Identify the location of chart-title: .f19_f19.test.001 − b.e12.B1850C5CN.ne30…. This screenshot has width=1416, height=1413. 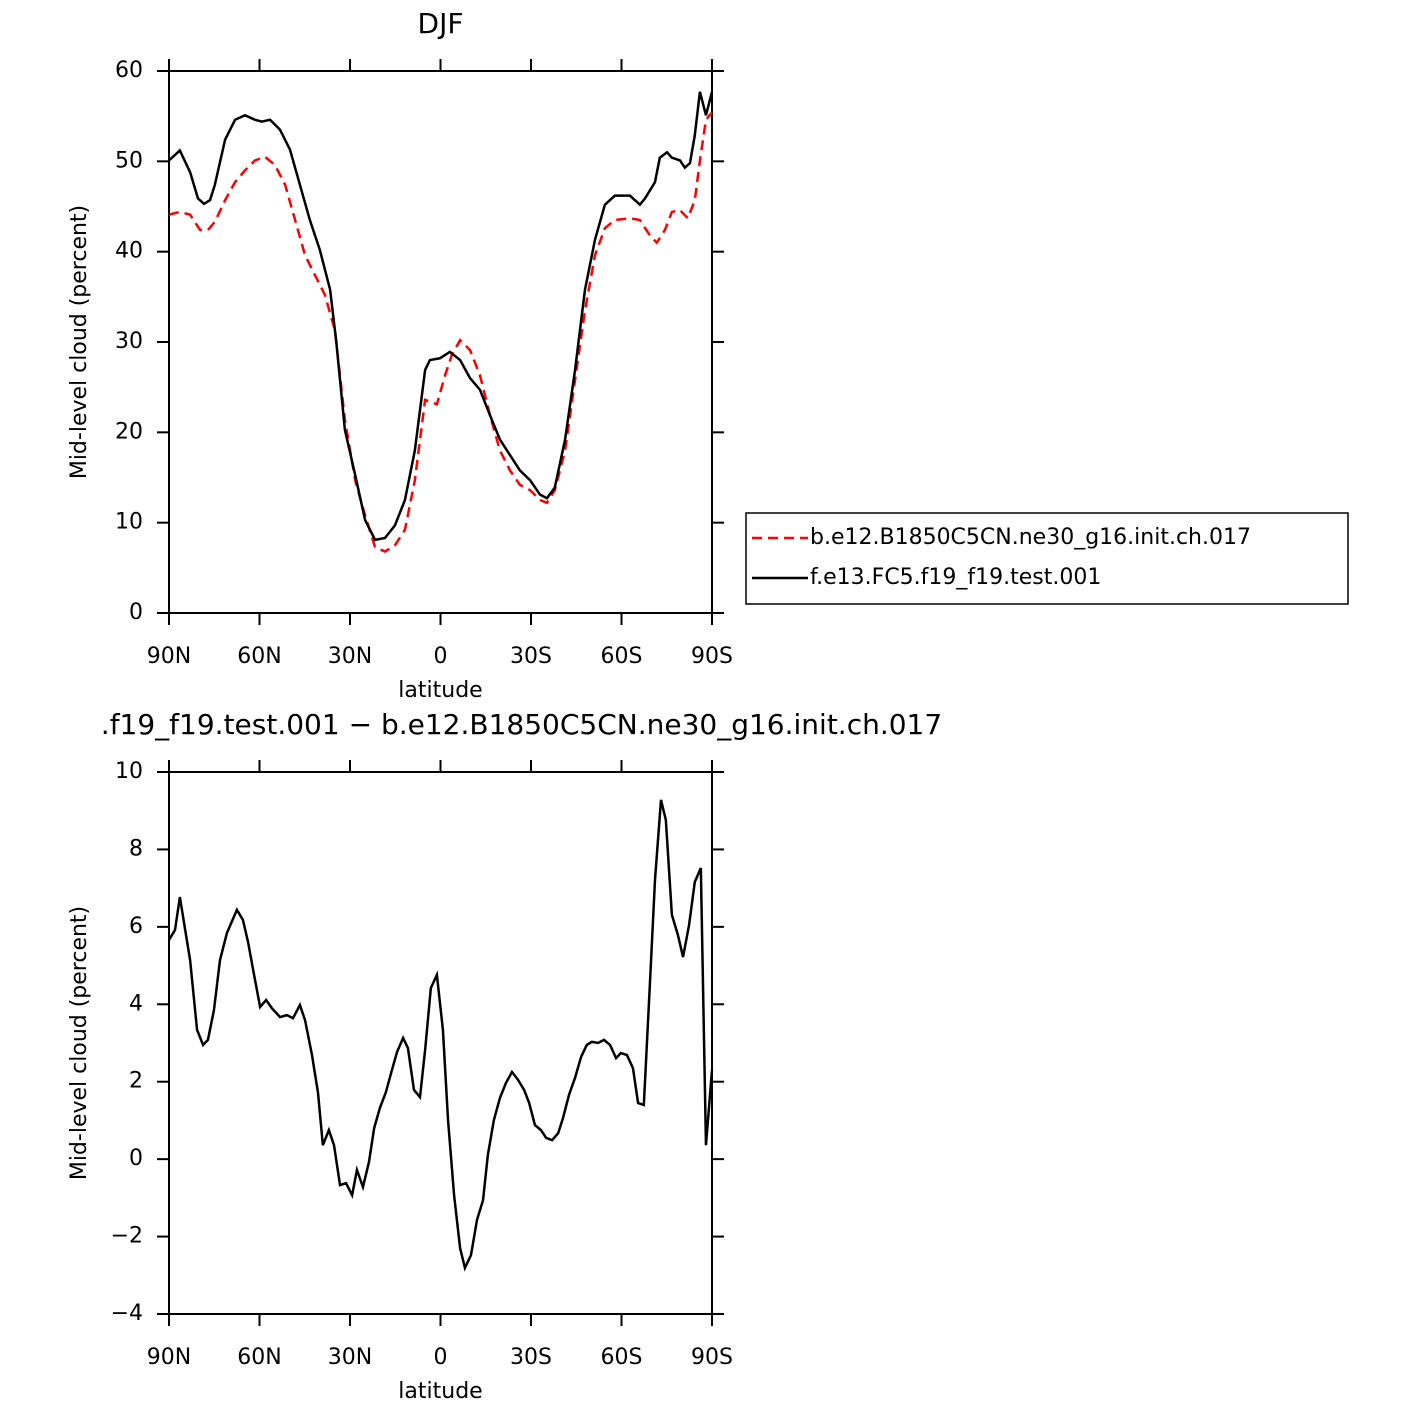
(521, 724).